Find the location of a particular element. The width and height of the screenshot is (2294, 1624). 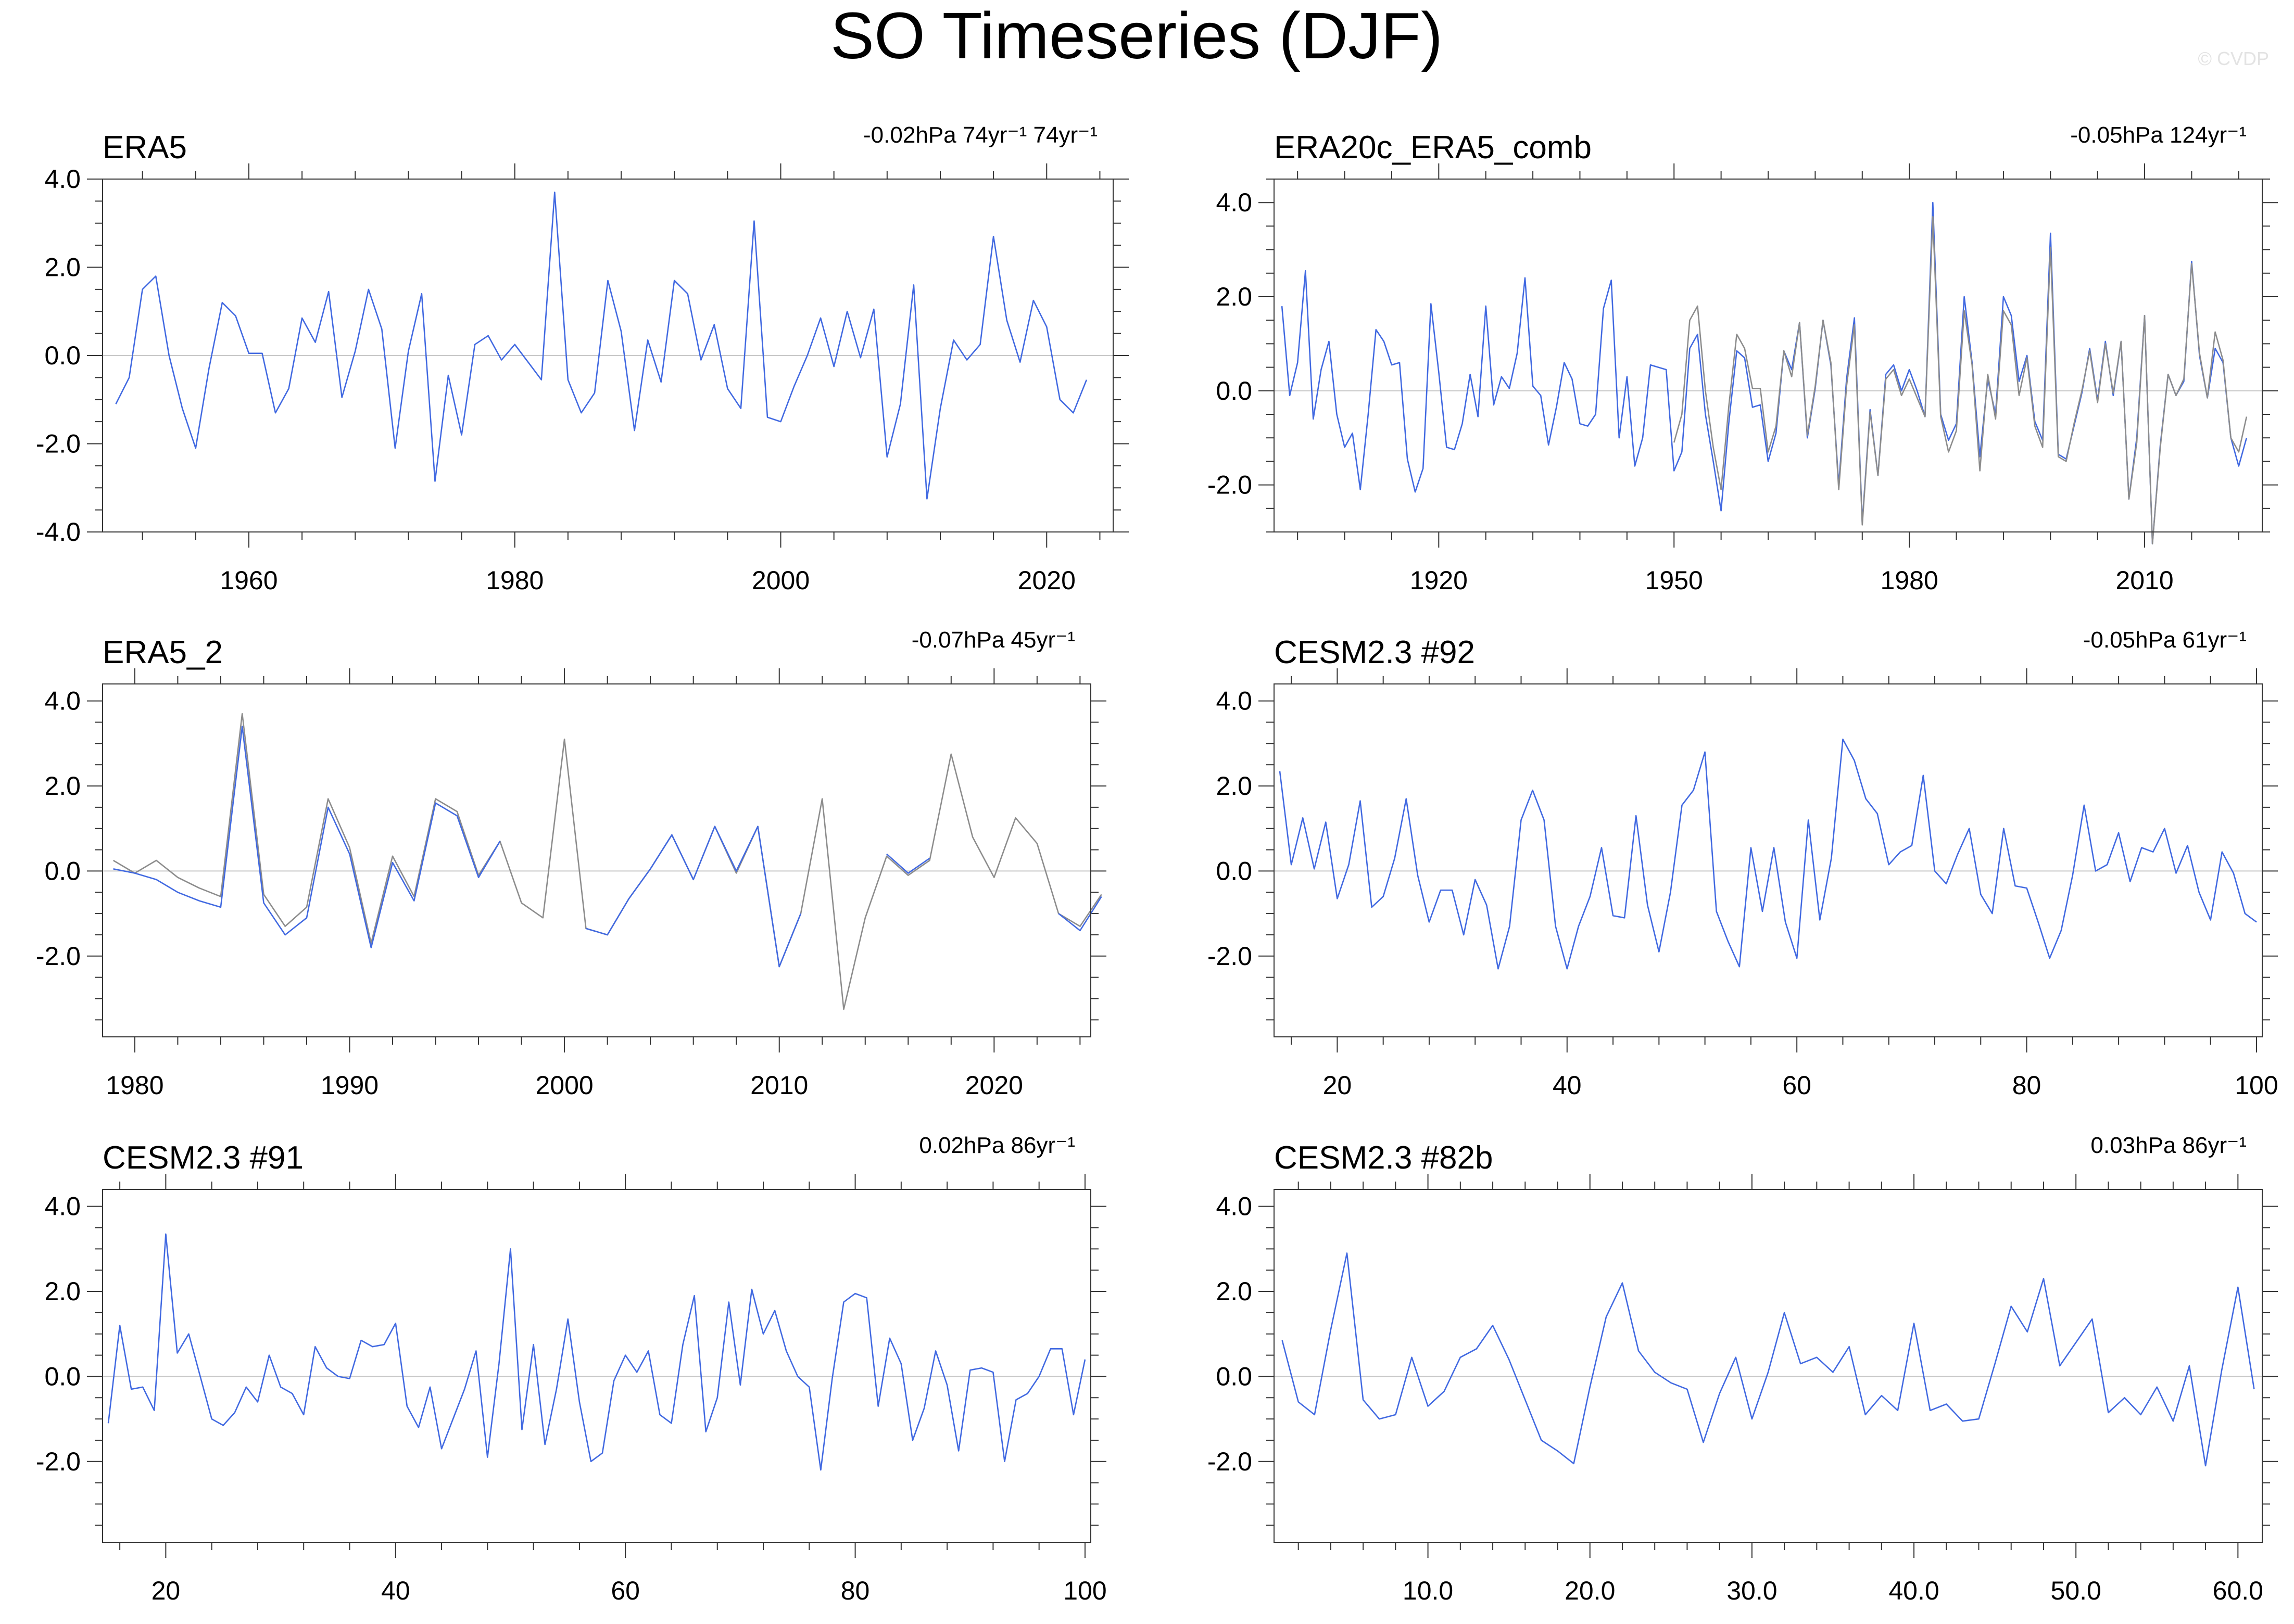

panel-stat: -0.02hPa 74yr⁻¹ 74yr⁻¹ is located at coordinates (981, 135).